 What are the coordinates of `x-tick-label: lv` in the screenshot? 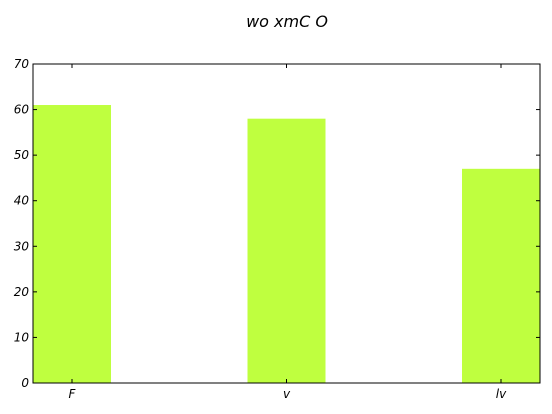 It's located at (501, 394).